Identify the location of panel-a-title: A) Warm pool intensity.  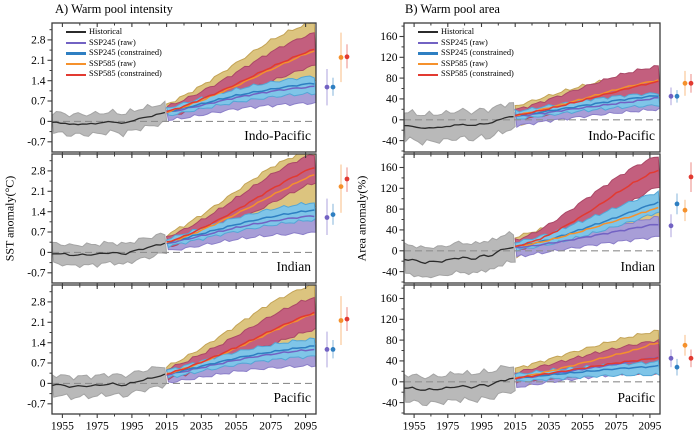
(114, 9).